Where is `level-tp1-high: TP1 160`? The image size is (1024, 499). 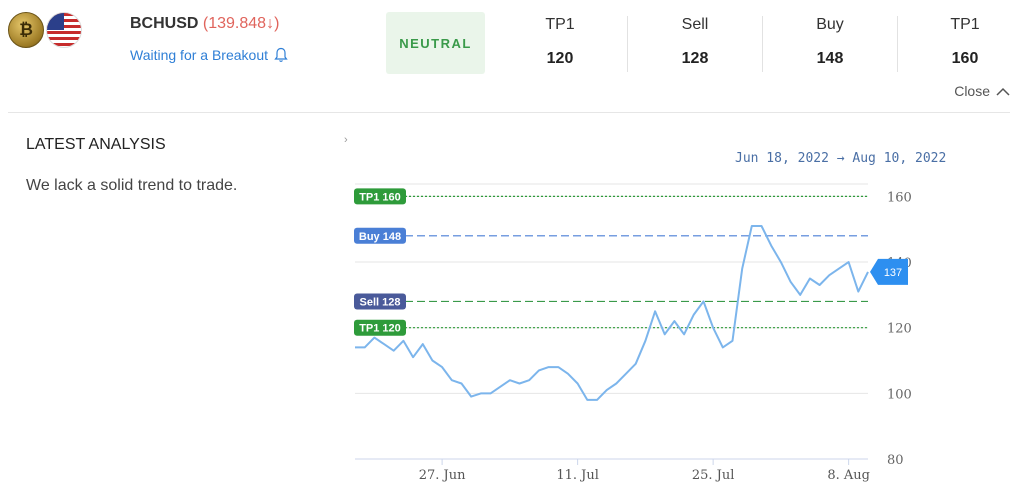
level-tp1-high: TP1 160 is located at coordinates (961, 43).